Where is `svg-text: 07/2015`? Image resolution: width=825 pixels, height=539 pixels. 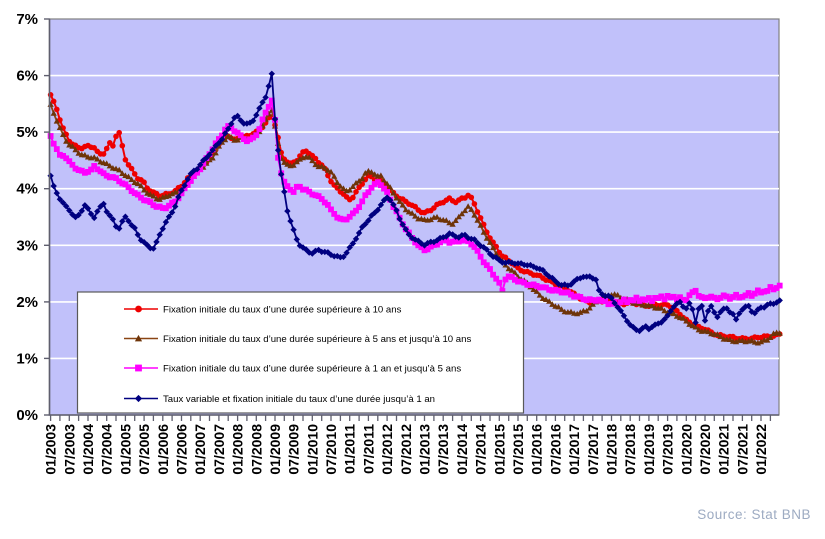
svg-text: 07/2015 is located at coordinates (518, 449).